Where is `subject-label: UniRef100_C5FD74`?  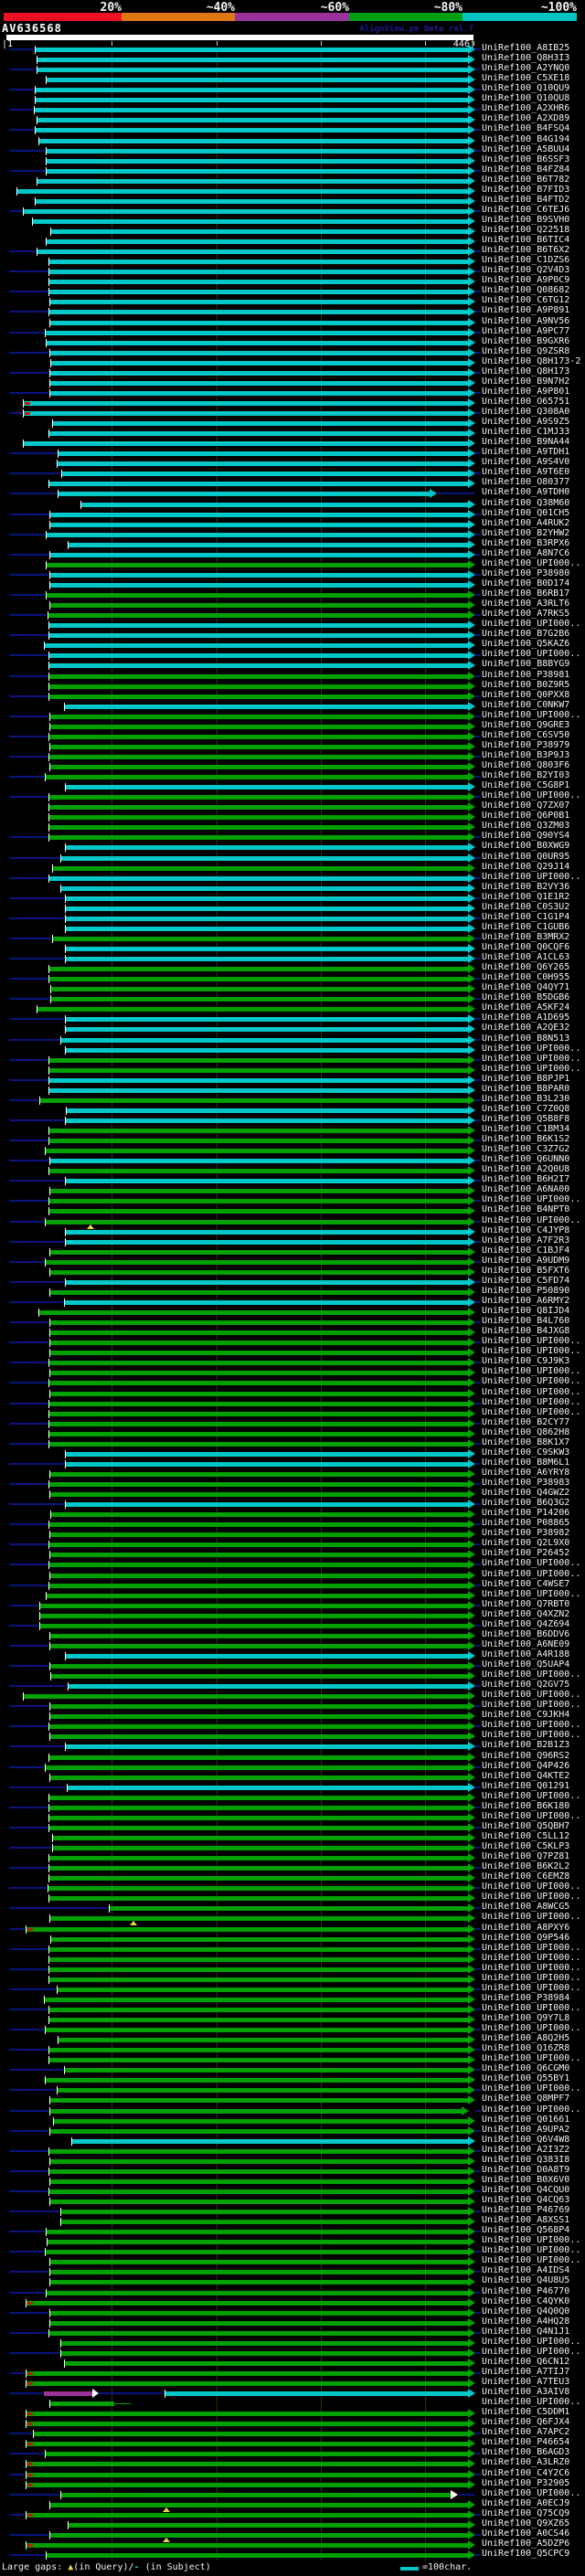 subject-label: UniRef100_C5FD74 is located at coordinates (526, 1281).